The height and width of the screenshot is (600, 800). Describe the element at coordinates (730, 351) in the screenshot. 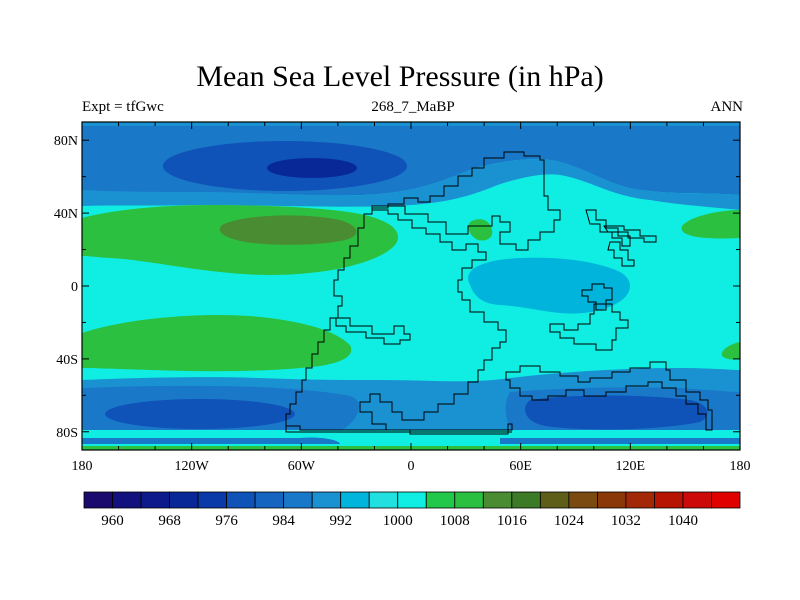

I see `south-east-high` at that location.